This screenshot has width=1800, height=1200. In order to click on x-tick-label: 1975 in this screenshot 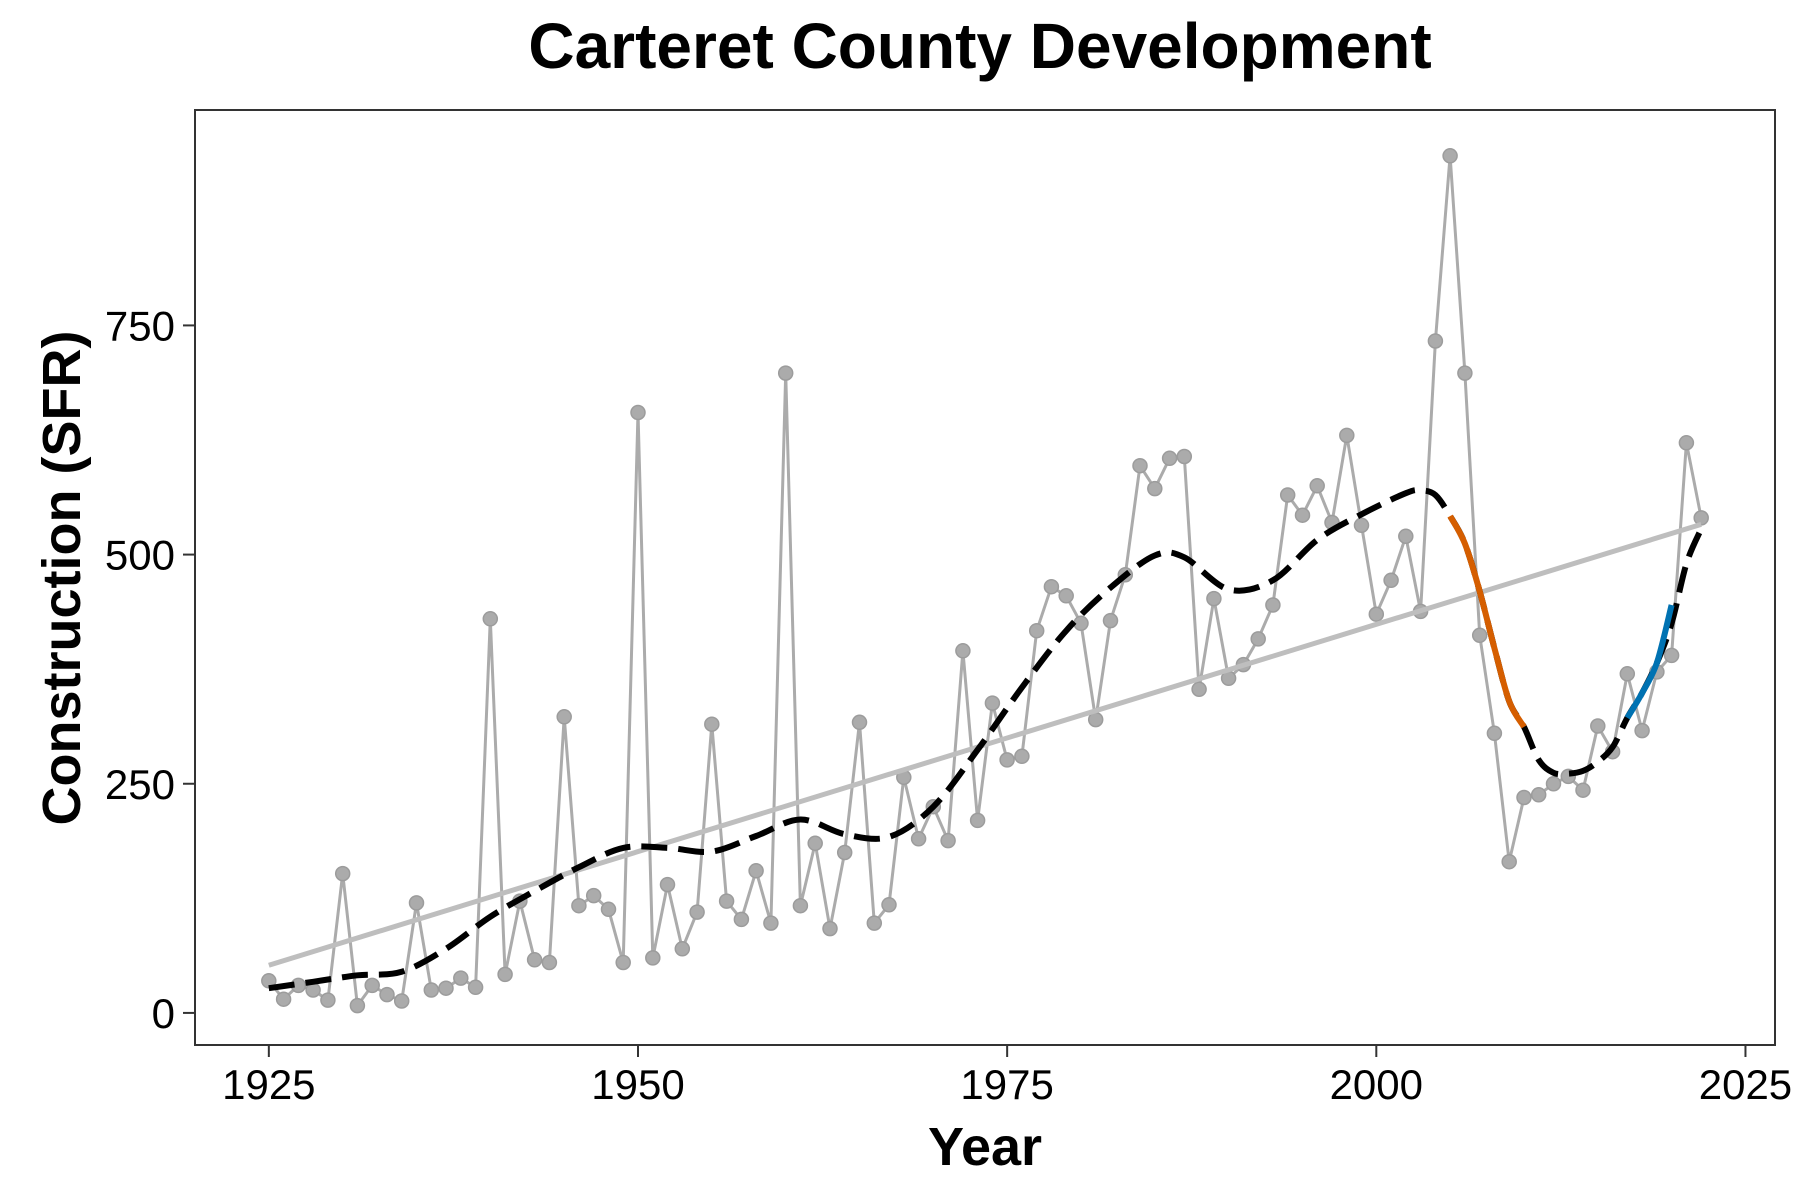, I will do `click(1006, 1084)`.